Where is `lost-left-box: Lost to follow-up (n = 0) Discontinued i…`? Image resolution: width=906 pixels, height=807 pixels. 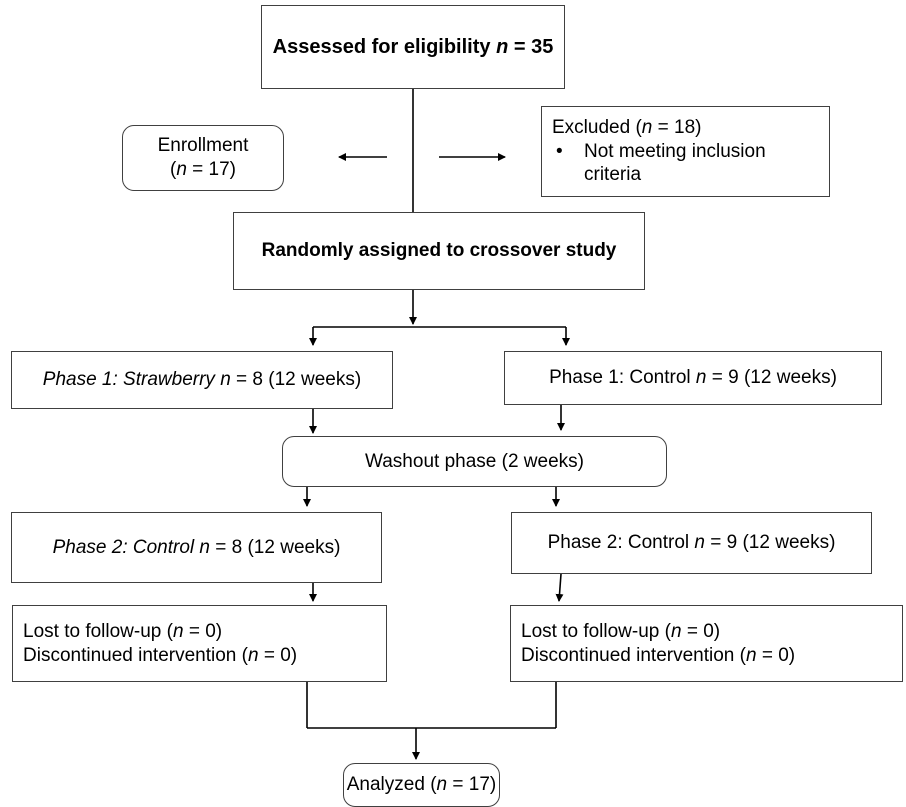
lost-left-box: Lost to follow-up (n = 0) Discontinued i… is located at coordinates (199, 643).